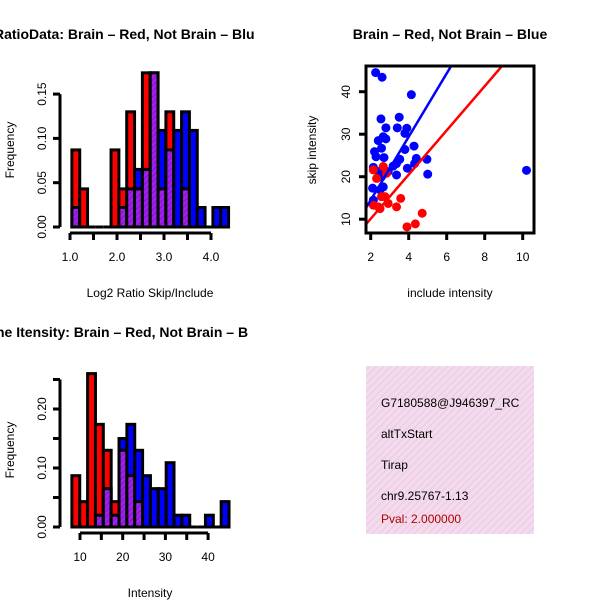  I want to click on ratio-histogram-bars, so click(150, 150).